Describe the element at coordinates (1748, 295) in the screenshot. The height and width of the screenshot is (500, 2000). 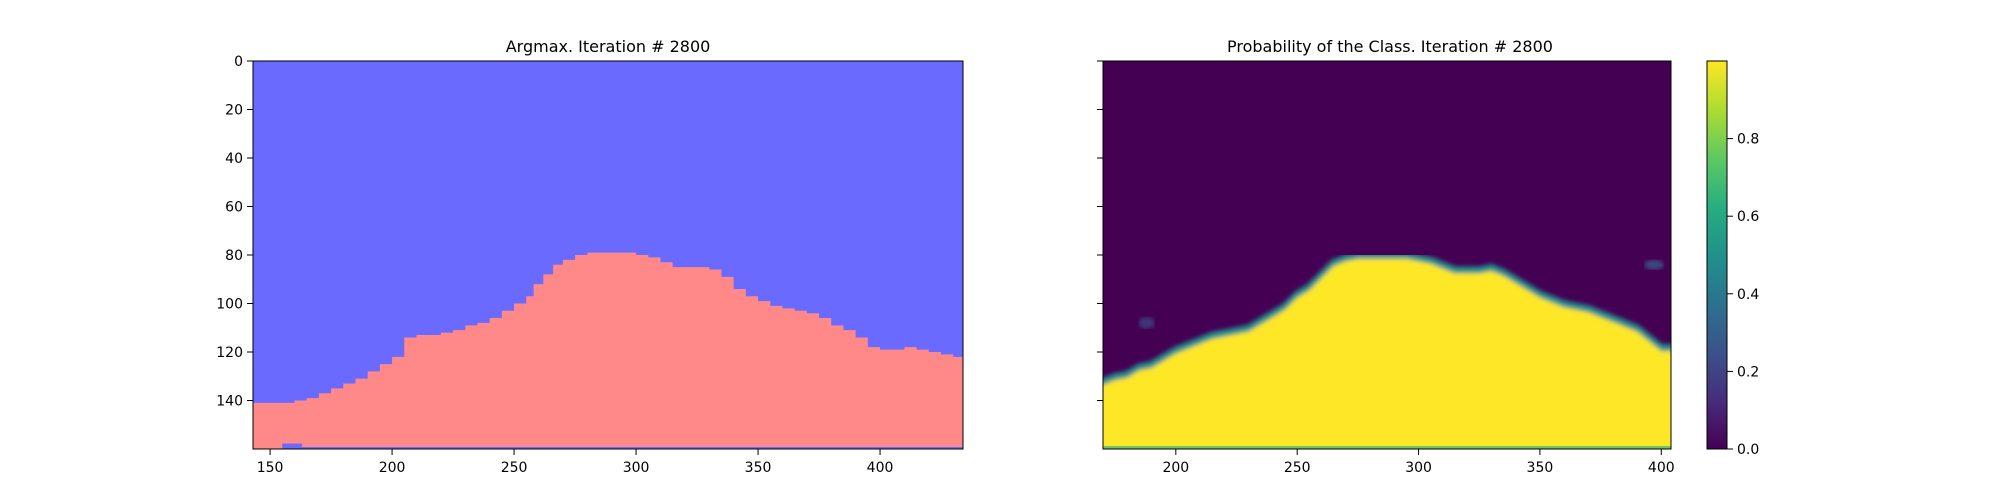
I see `colorbar-tick-label: 0.4` at that location.